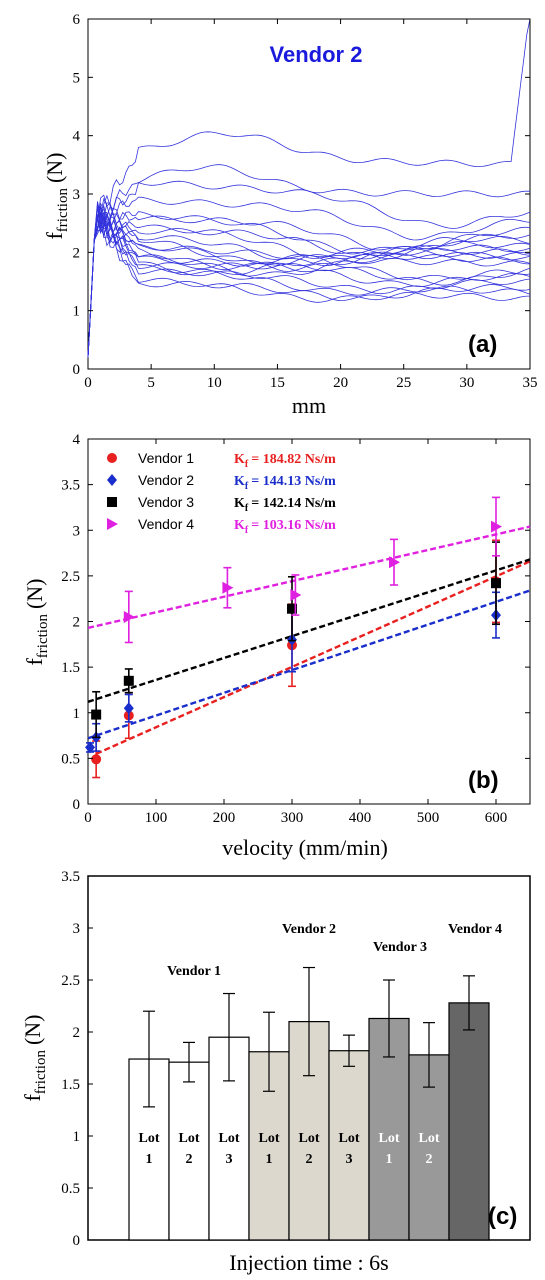 This screenshot has height=1280, width=545. What do you see at coordinates (88, 818) in the screenshot?
I see `panel-b-x-tick-label: 0` at bounding box center [88, 818].